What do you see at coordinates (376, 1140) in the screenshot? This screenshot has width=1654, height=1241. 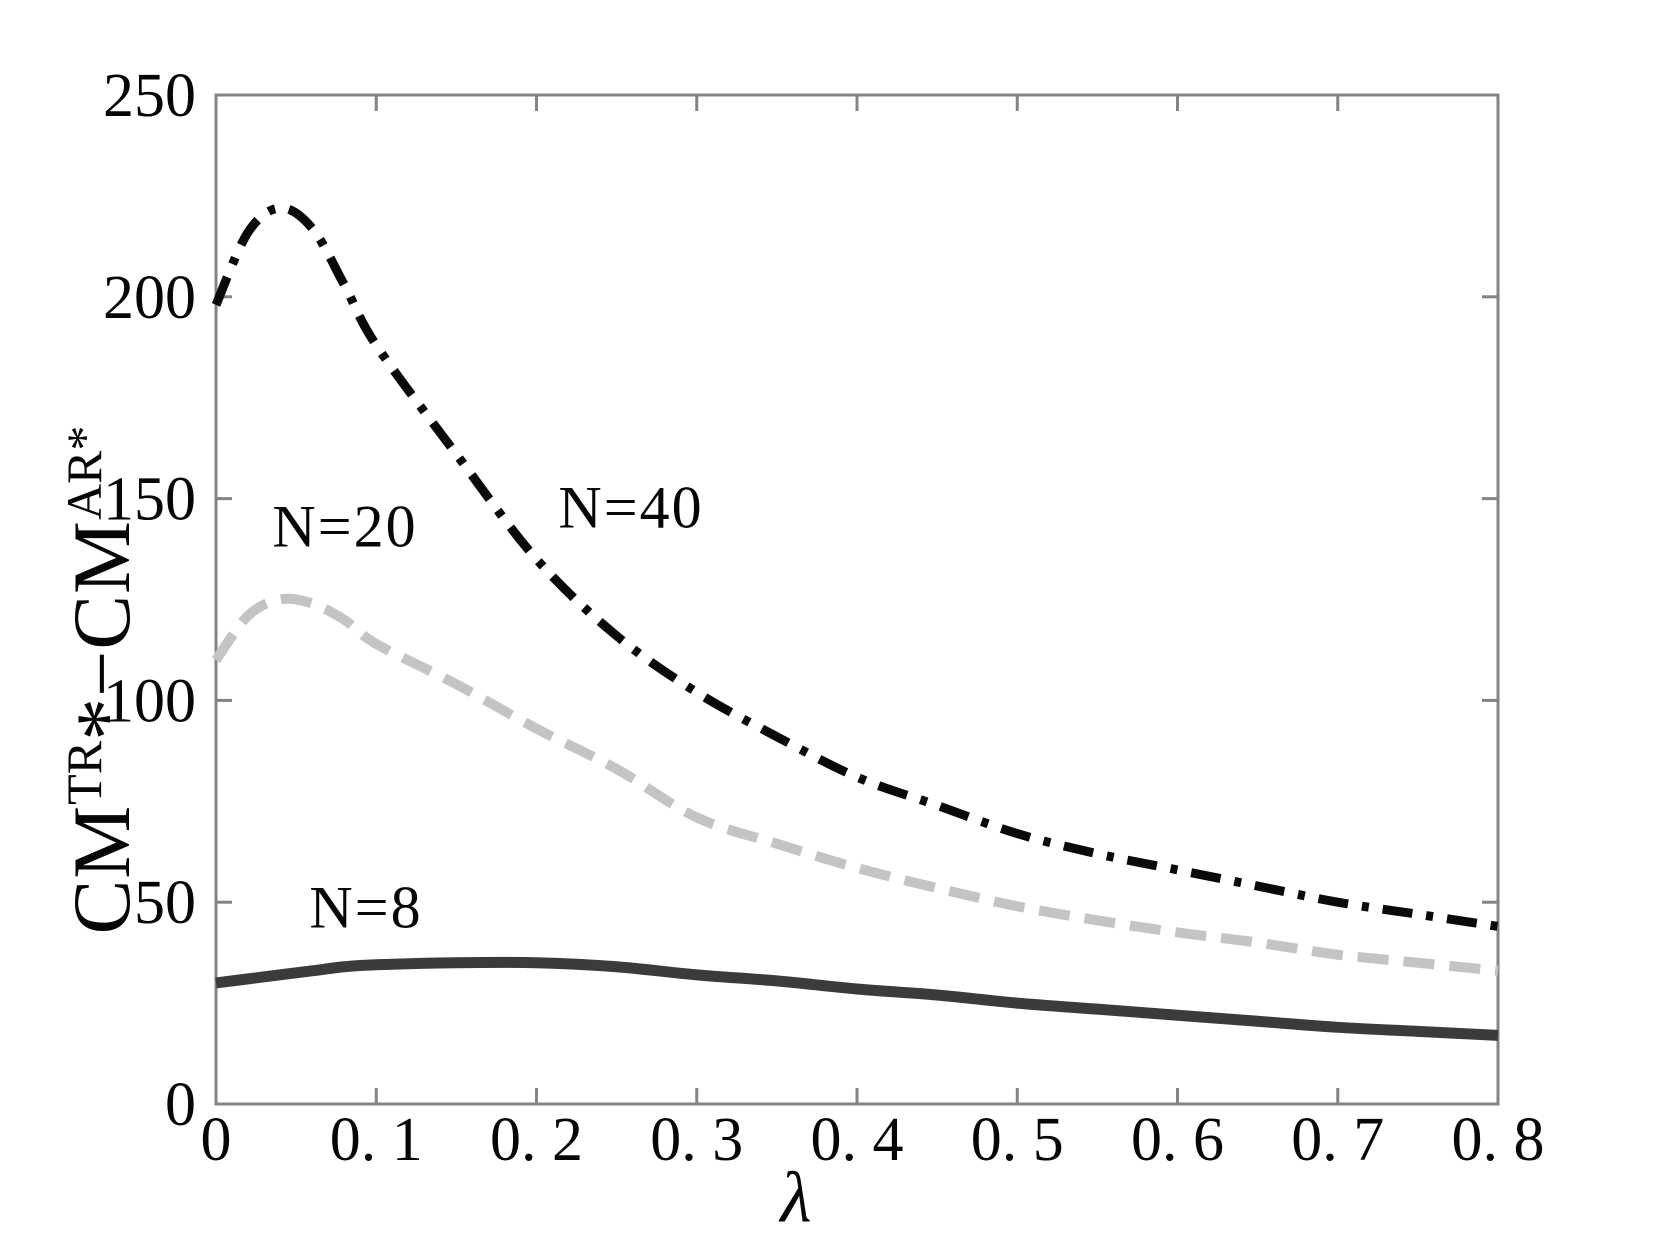 I see `x-tick-label: 0. 1` at bounding box center [376, 1140].